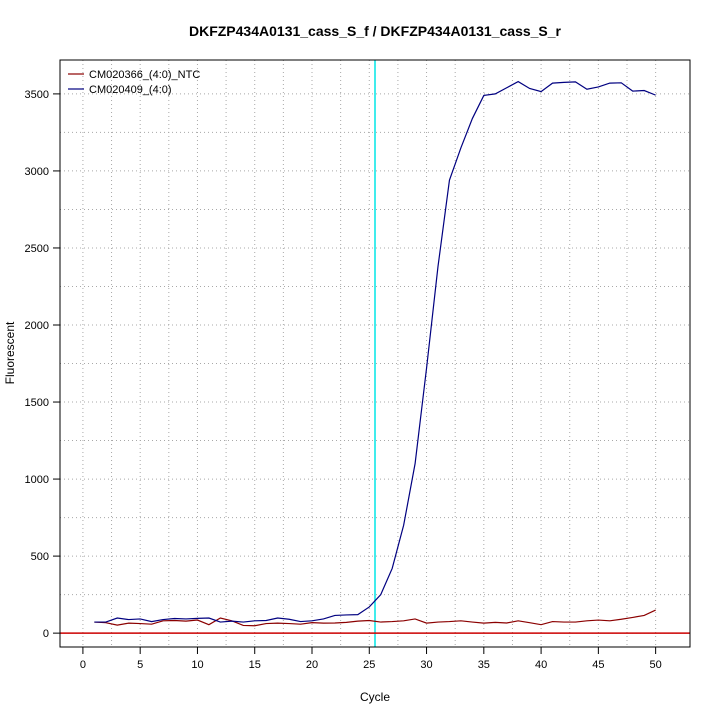 This screenshot has width=720, height=720. Describe the element at coordinates (541, 665) in the screenshot. I see `x-tick-label: 40` at that location.